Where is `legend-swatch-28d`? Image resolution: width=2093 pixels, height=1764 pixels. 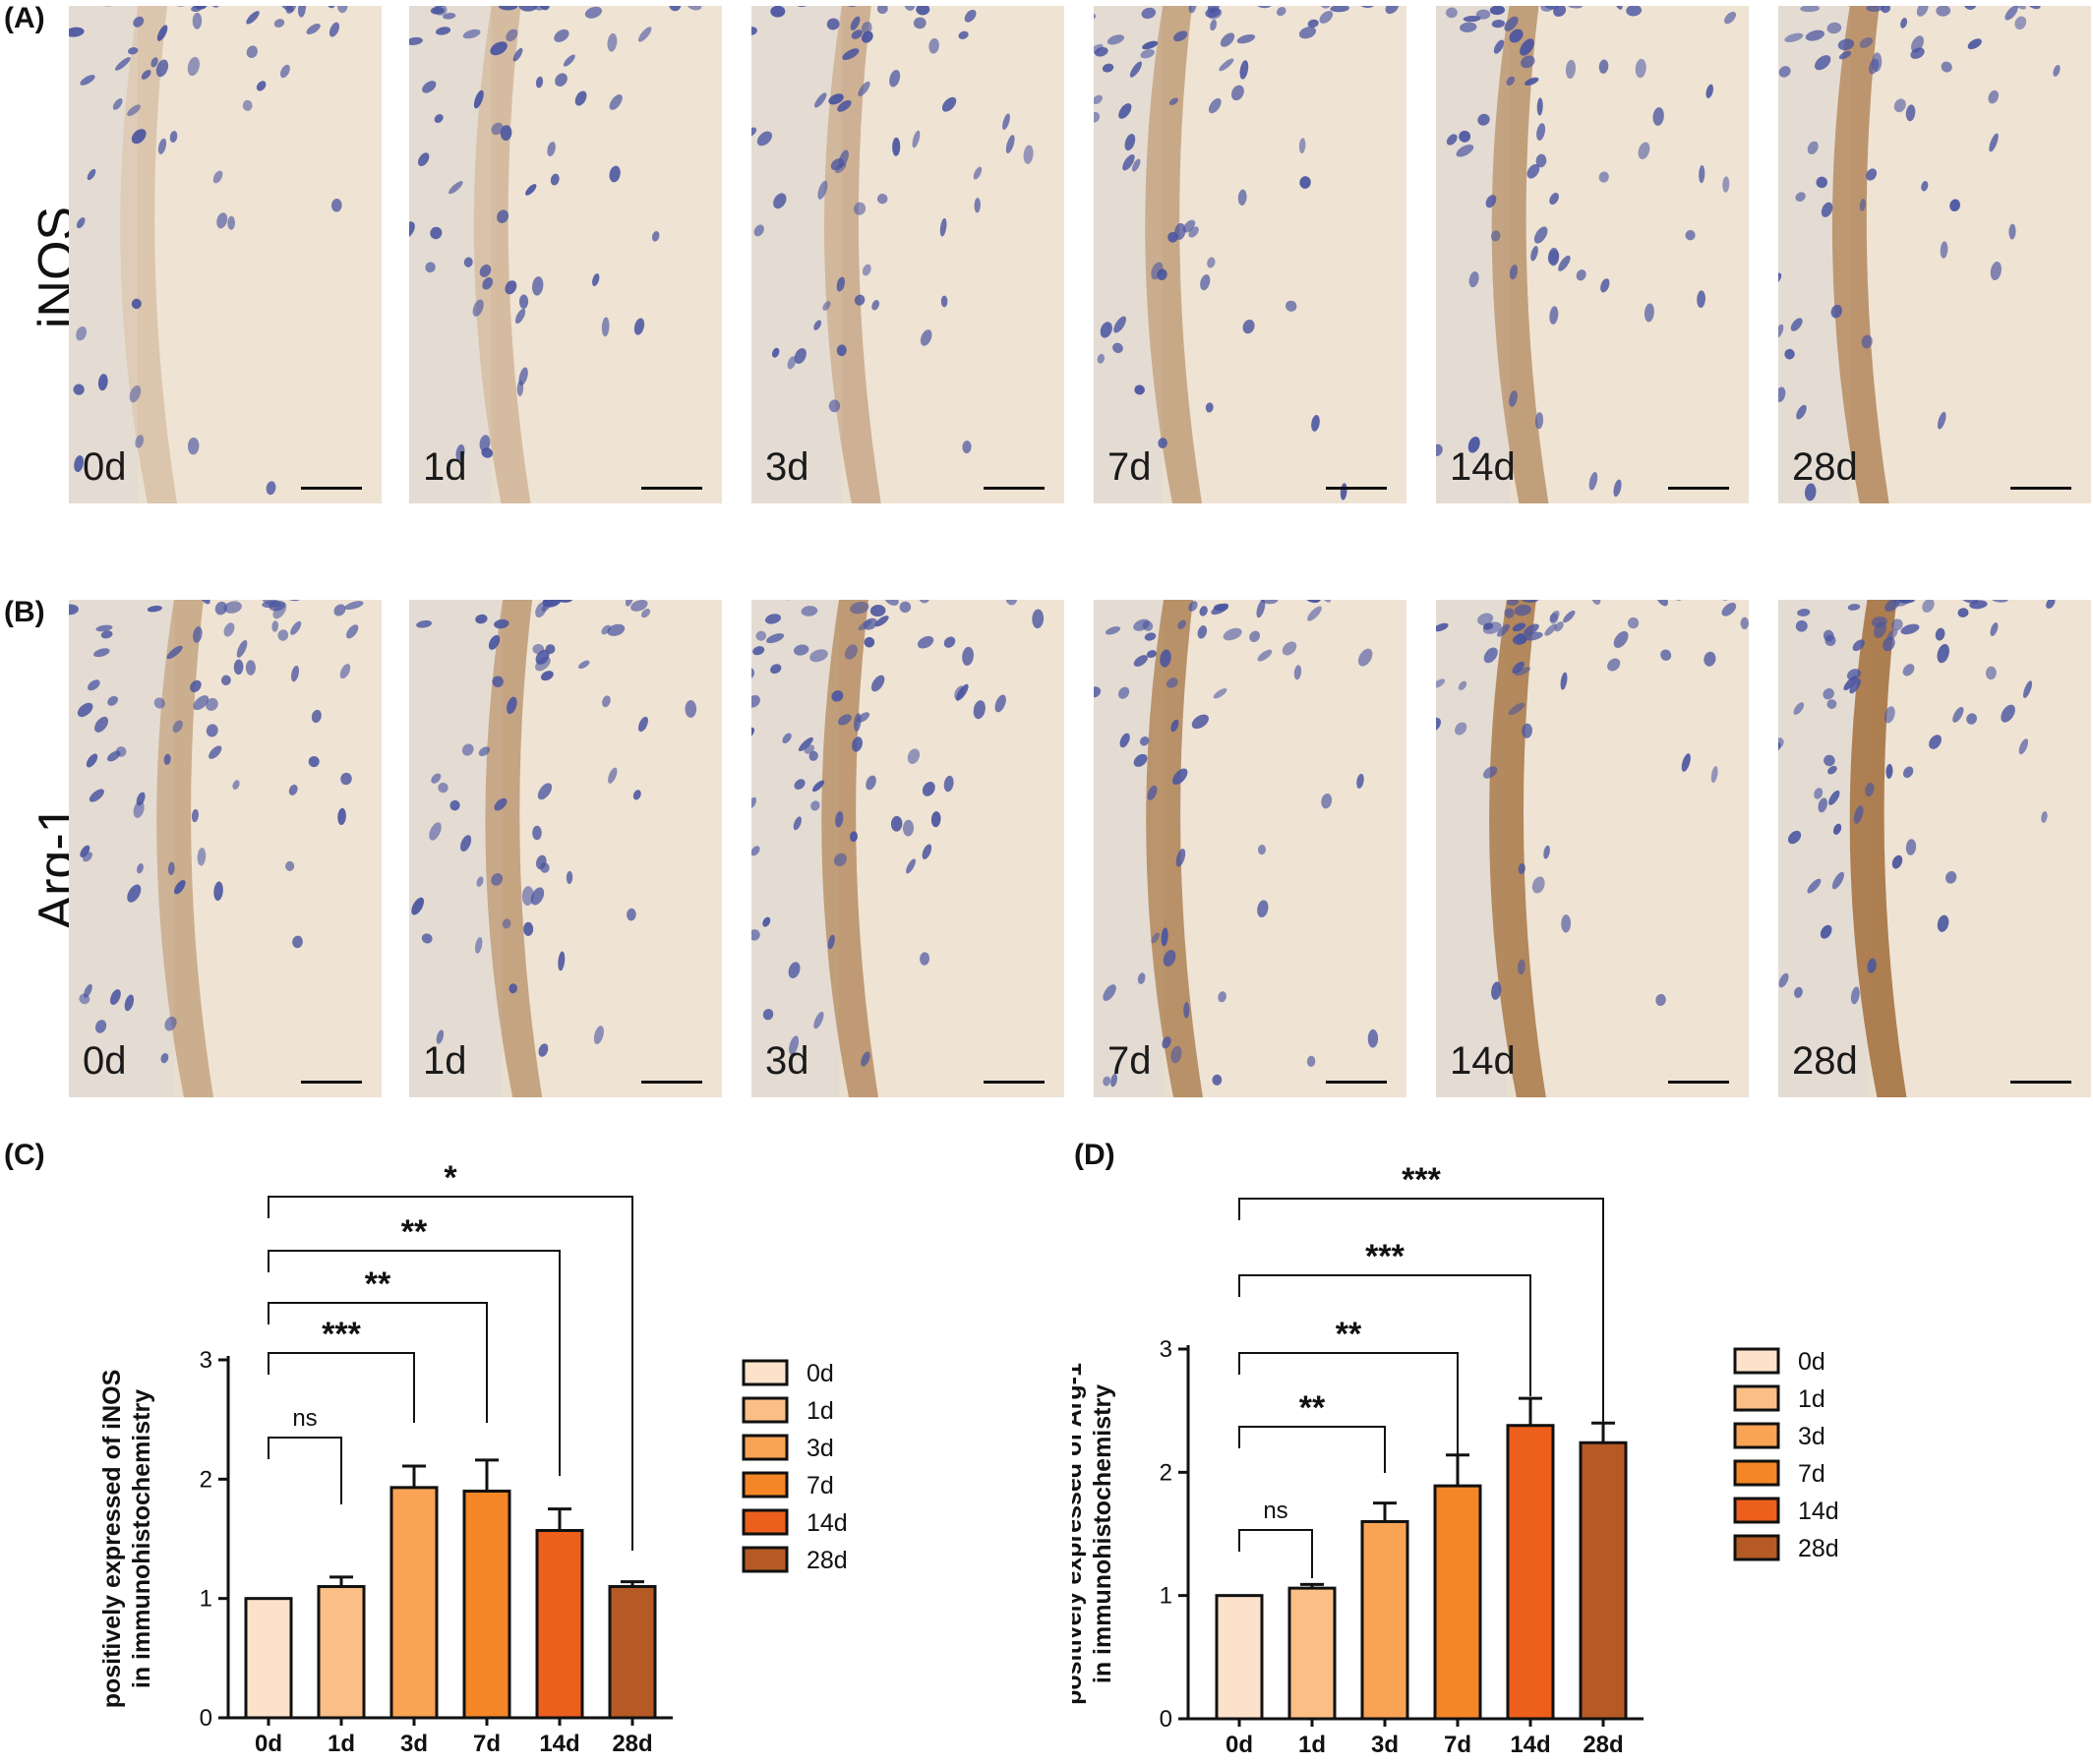 legend-swatch-28d is located at coordinates (1756, 1547).